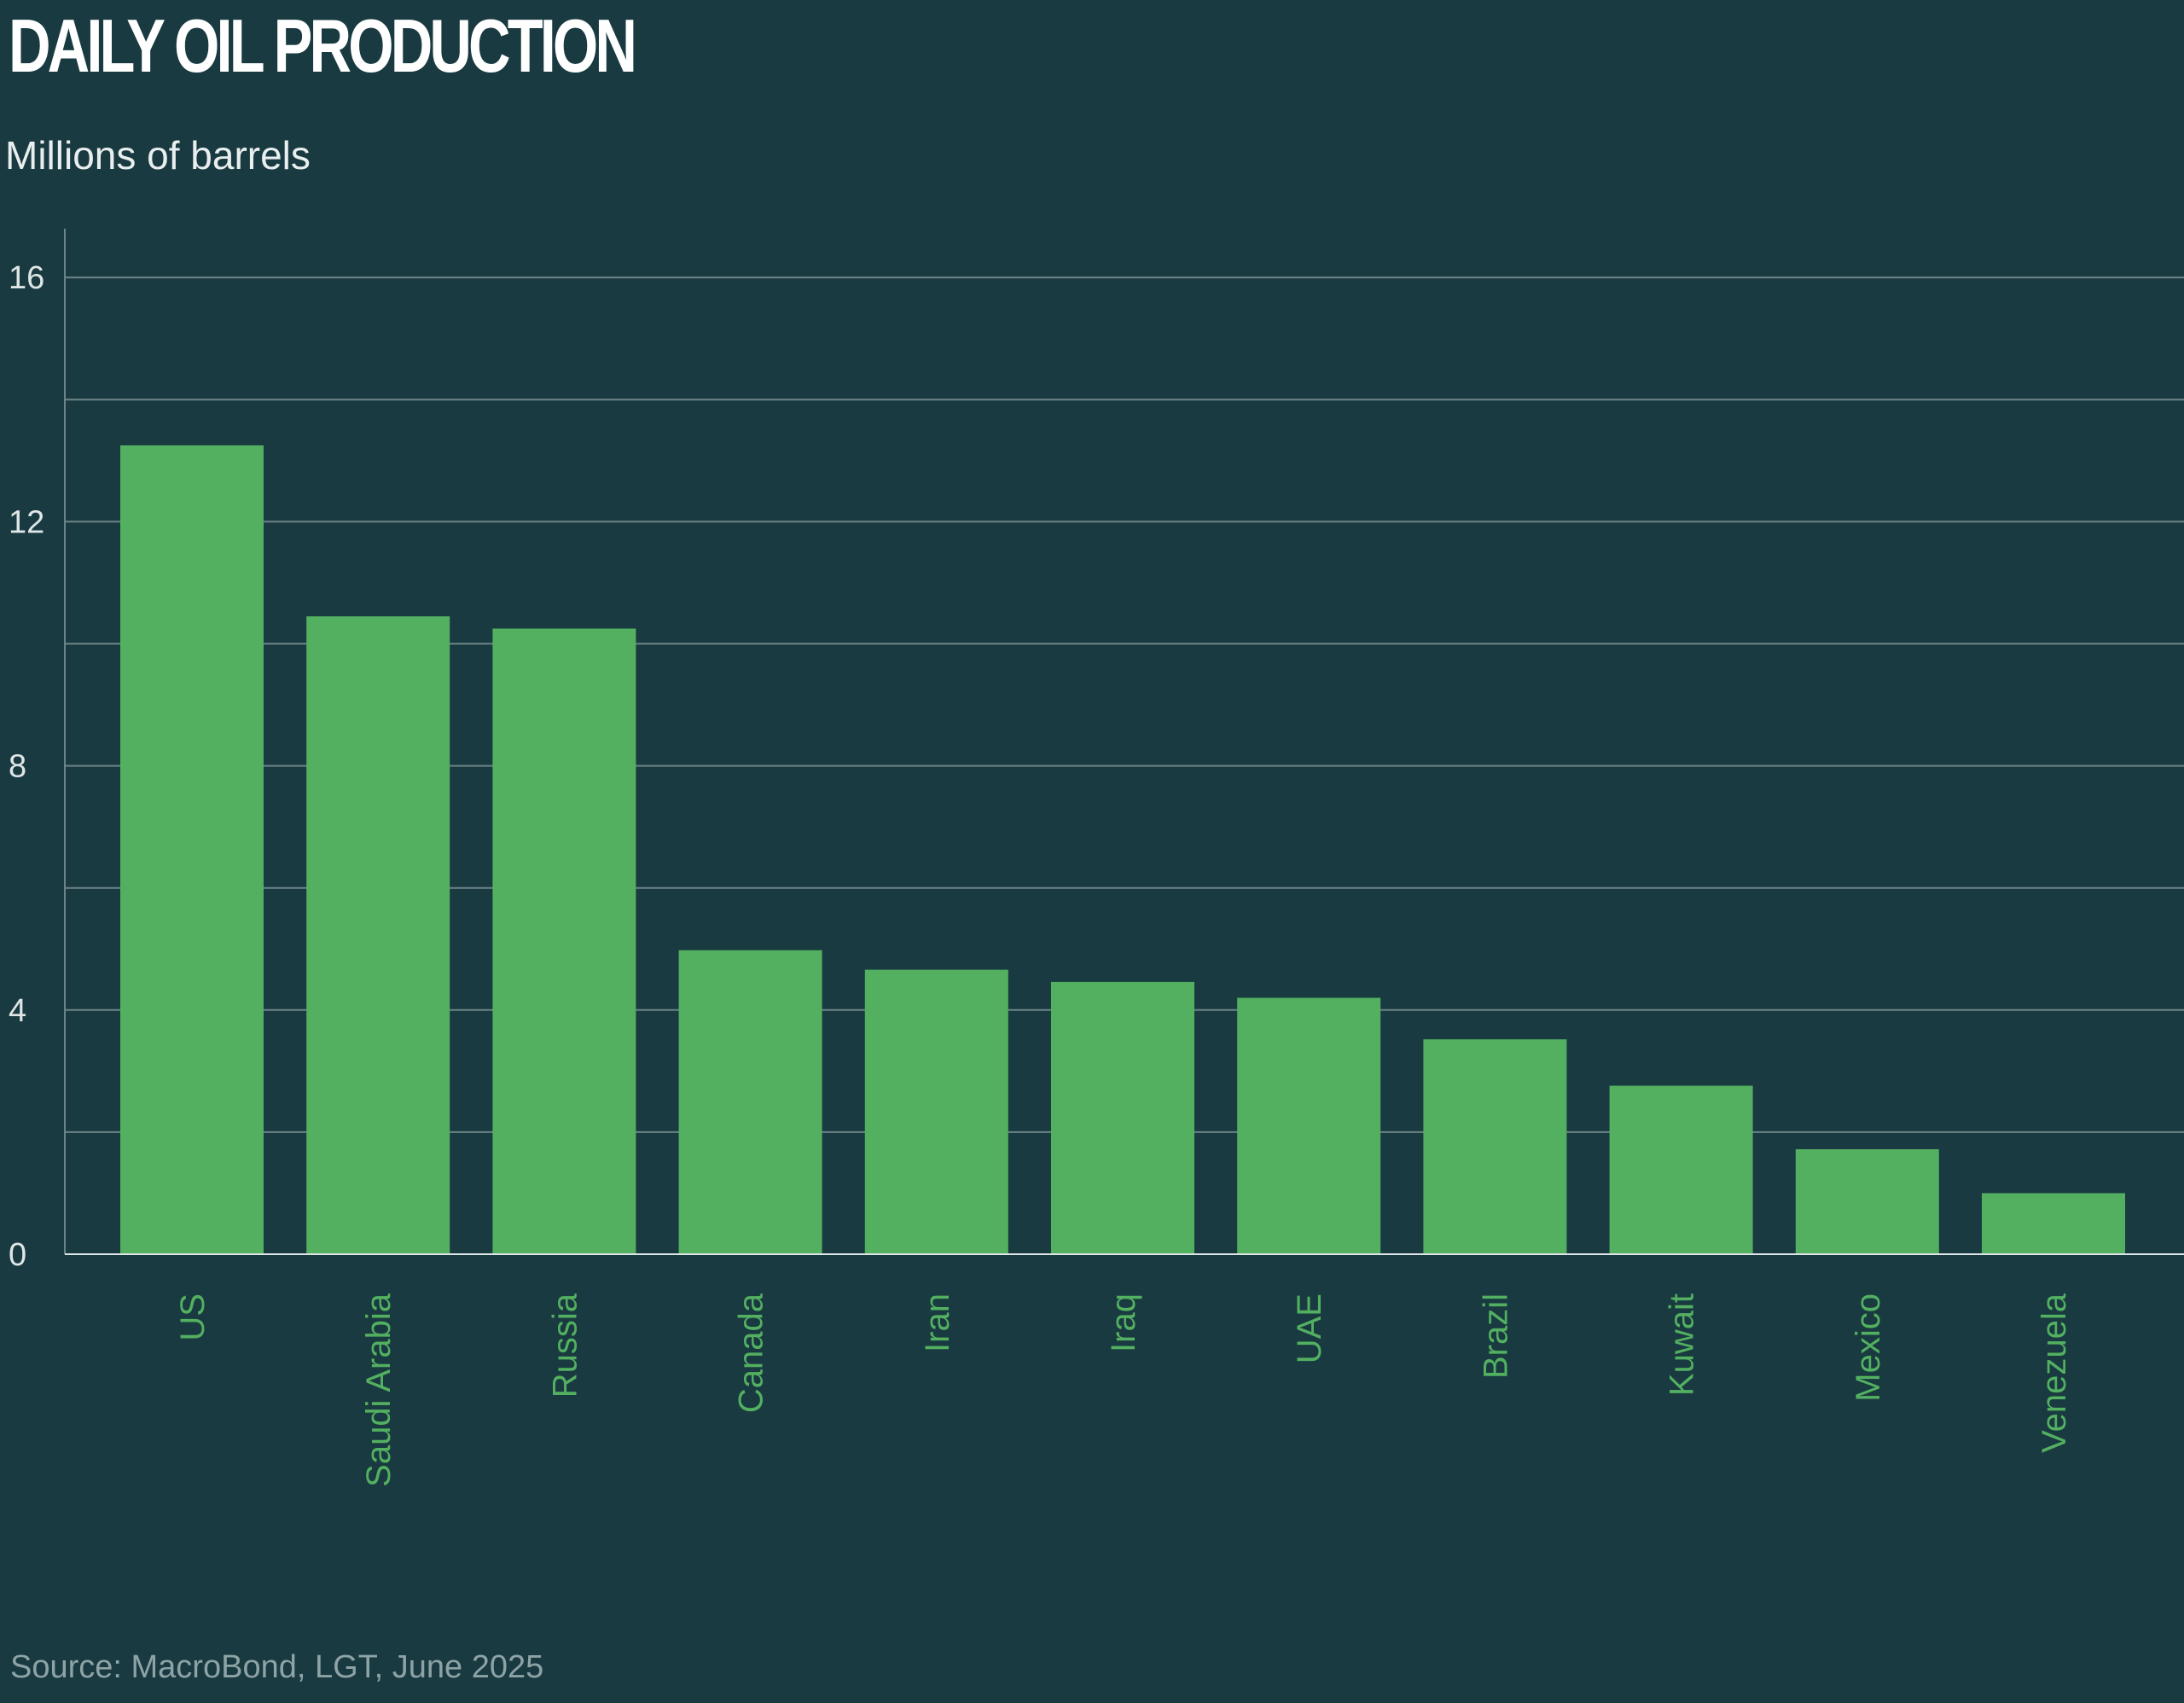 The image size is (2184, 1703). What do you see at coordinates (277, 1667) in the screenshot?
I see `chart-source-note: Source: MacroBond, LGT, June 2025` at bounding box center [277, 1667].